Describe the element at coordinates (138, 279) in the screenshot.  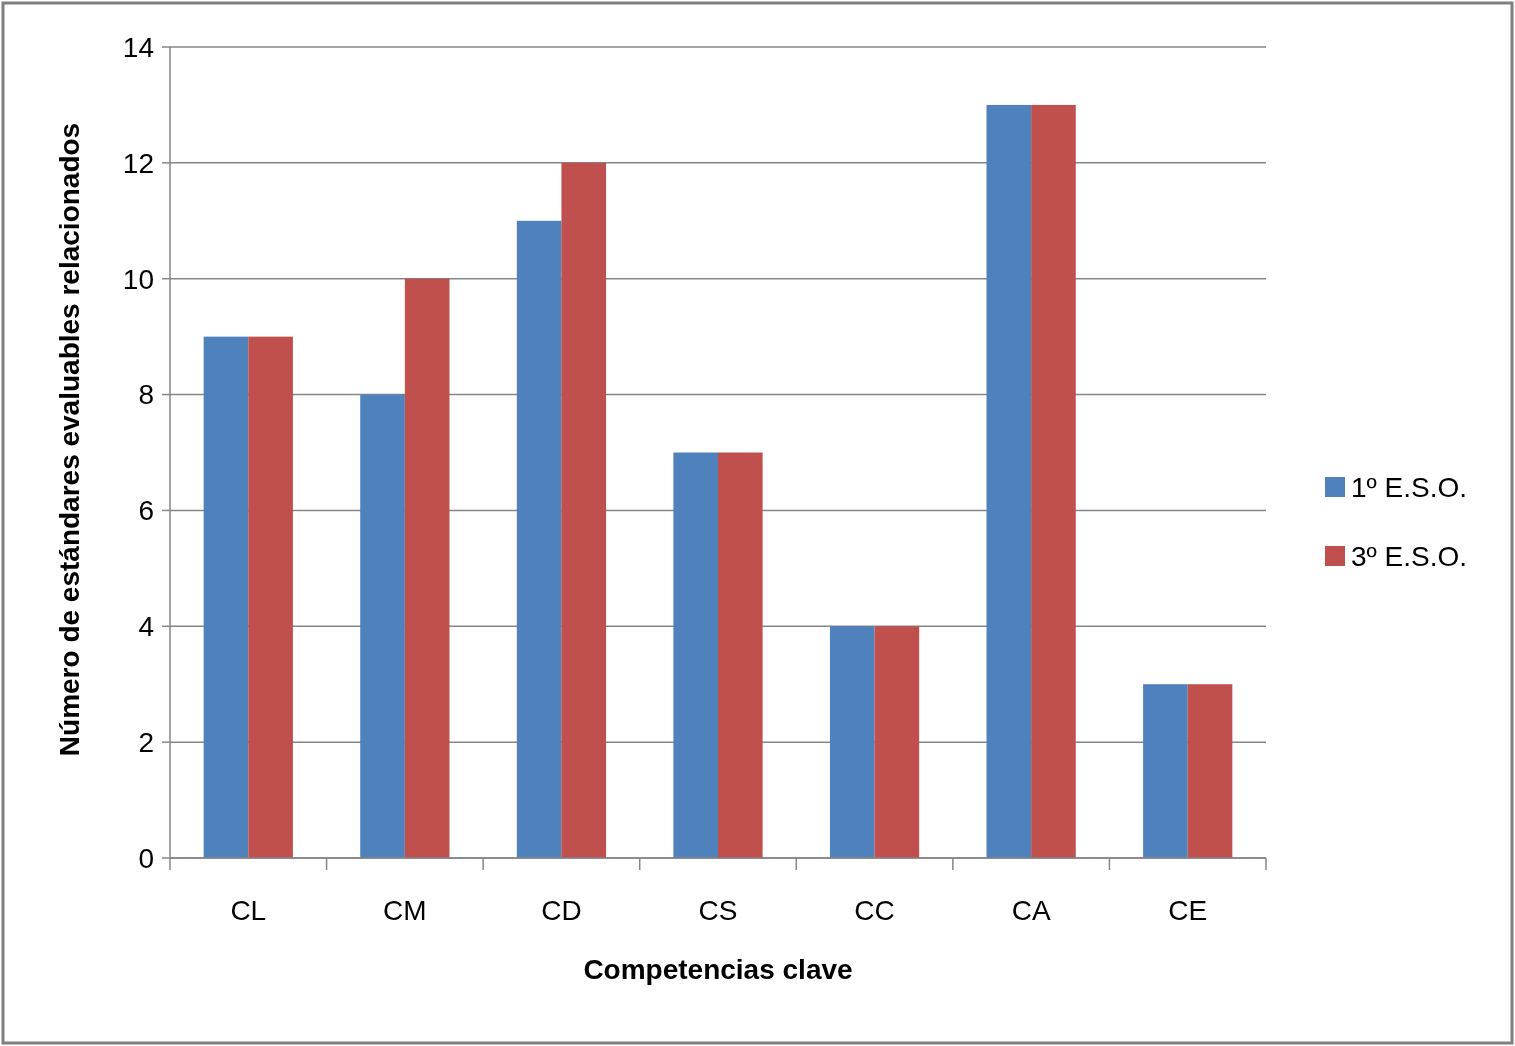
I see `y-tick-label: 10` at that location.